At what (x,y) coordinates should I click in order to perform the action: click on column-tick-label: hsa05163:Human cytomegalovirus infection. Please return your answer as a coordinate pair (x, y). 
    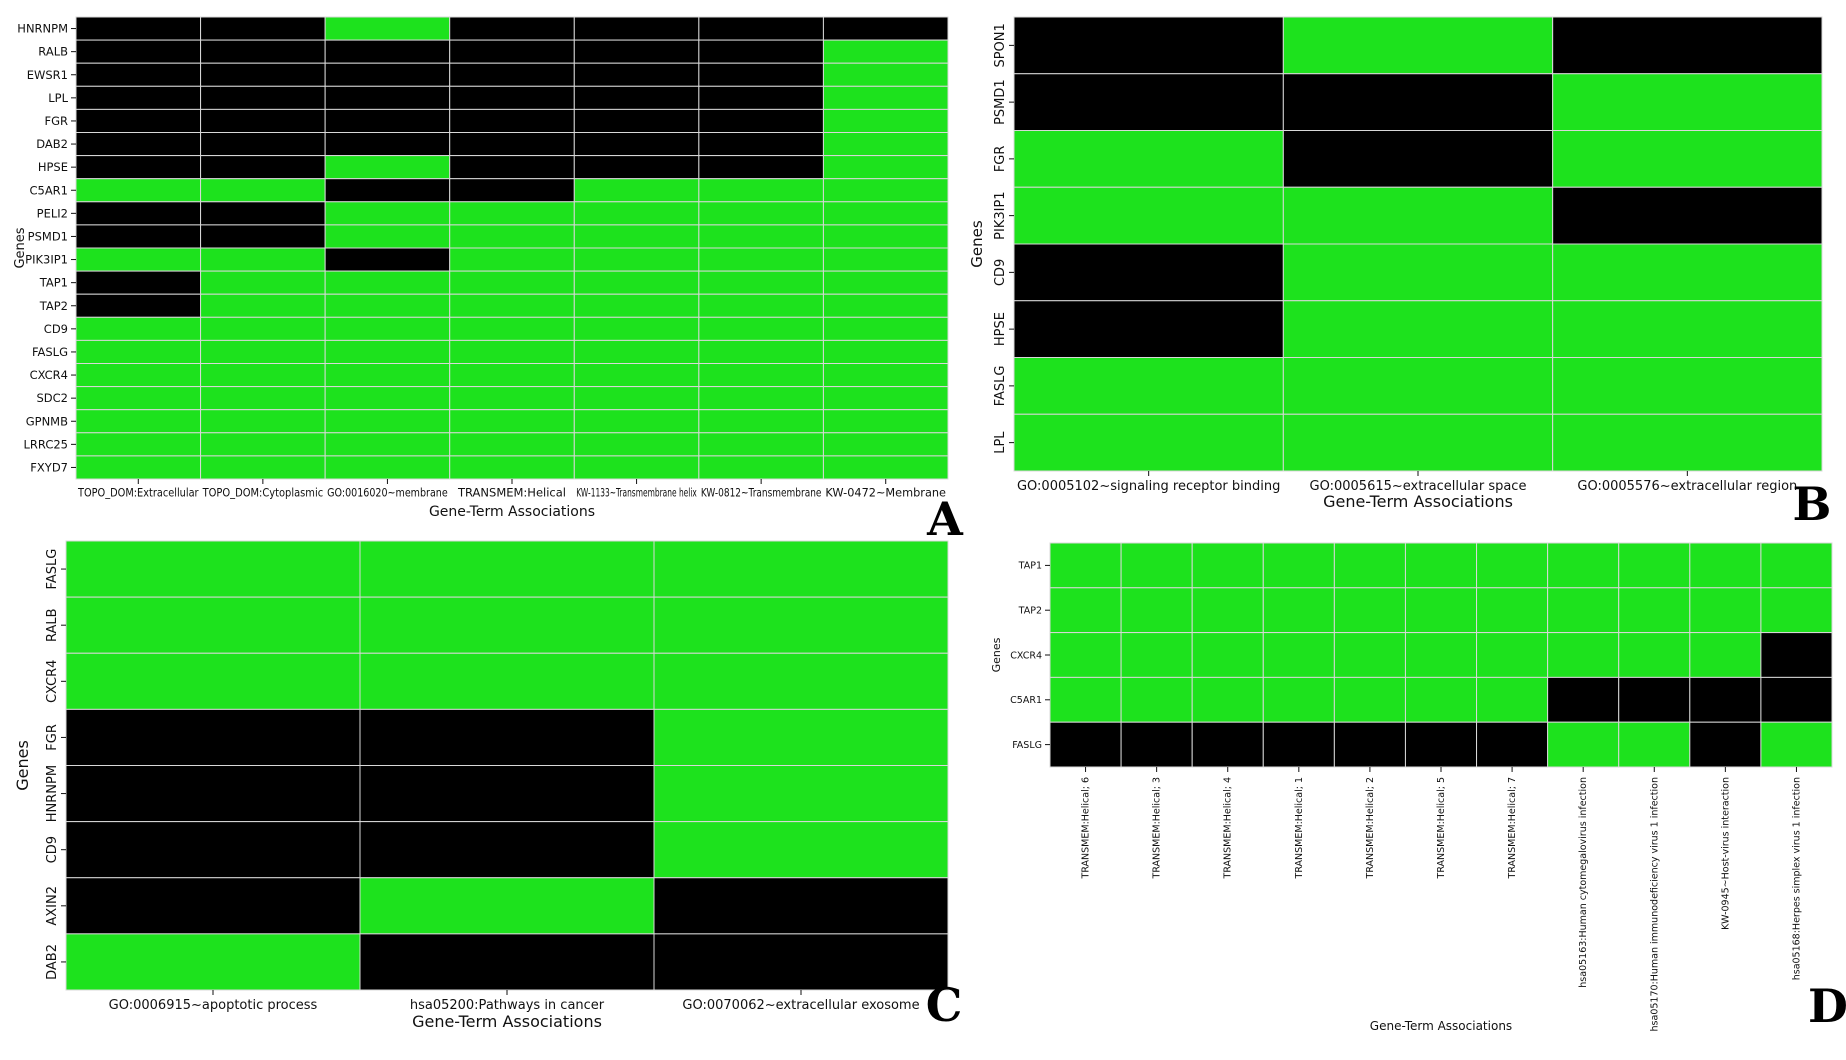
    Looking at the image, I should click on (1583, 882).